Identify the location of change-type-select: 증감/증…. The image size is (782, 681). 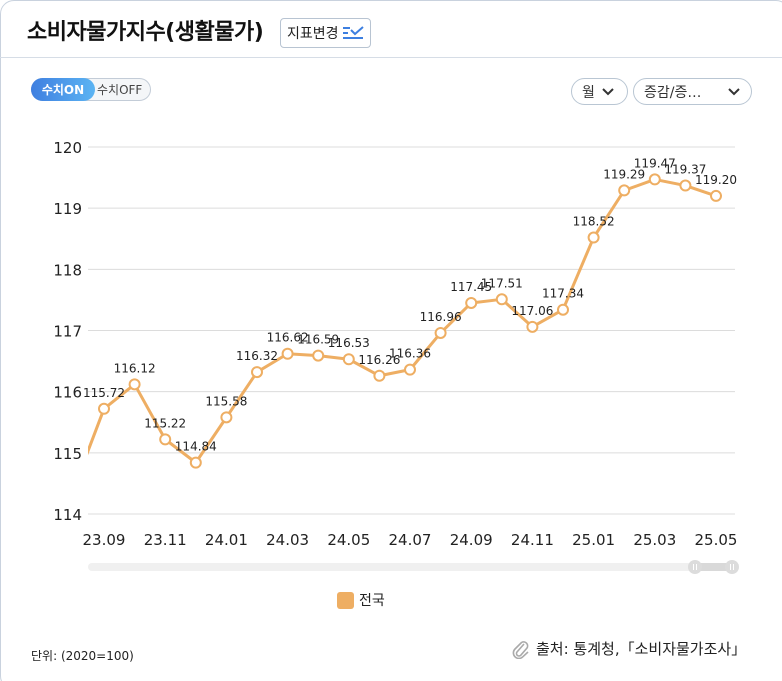
(692, 91).